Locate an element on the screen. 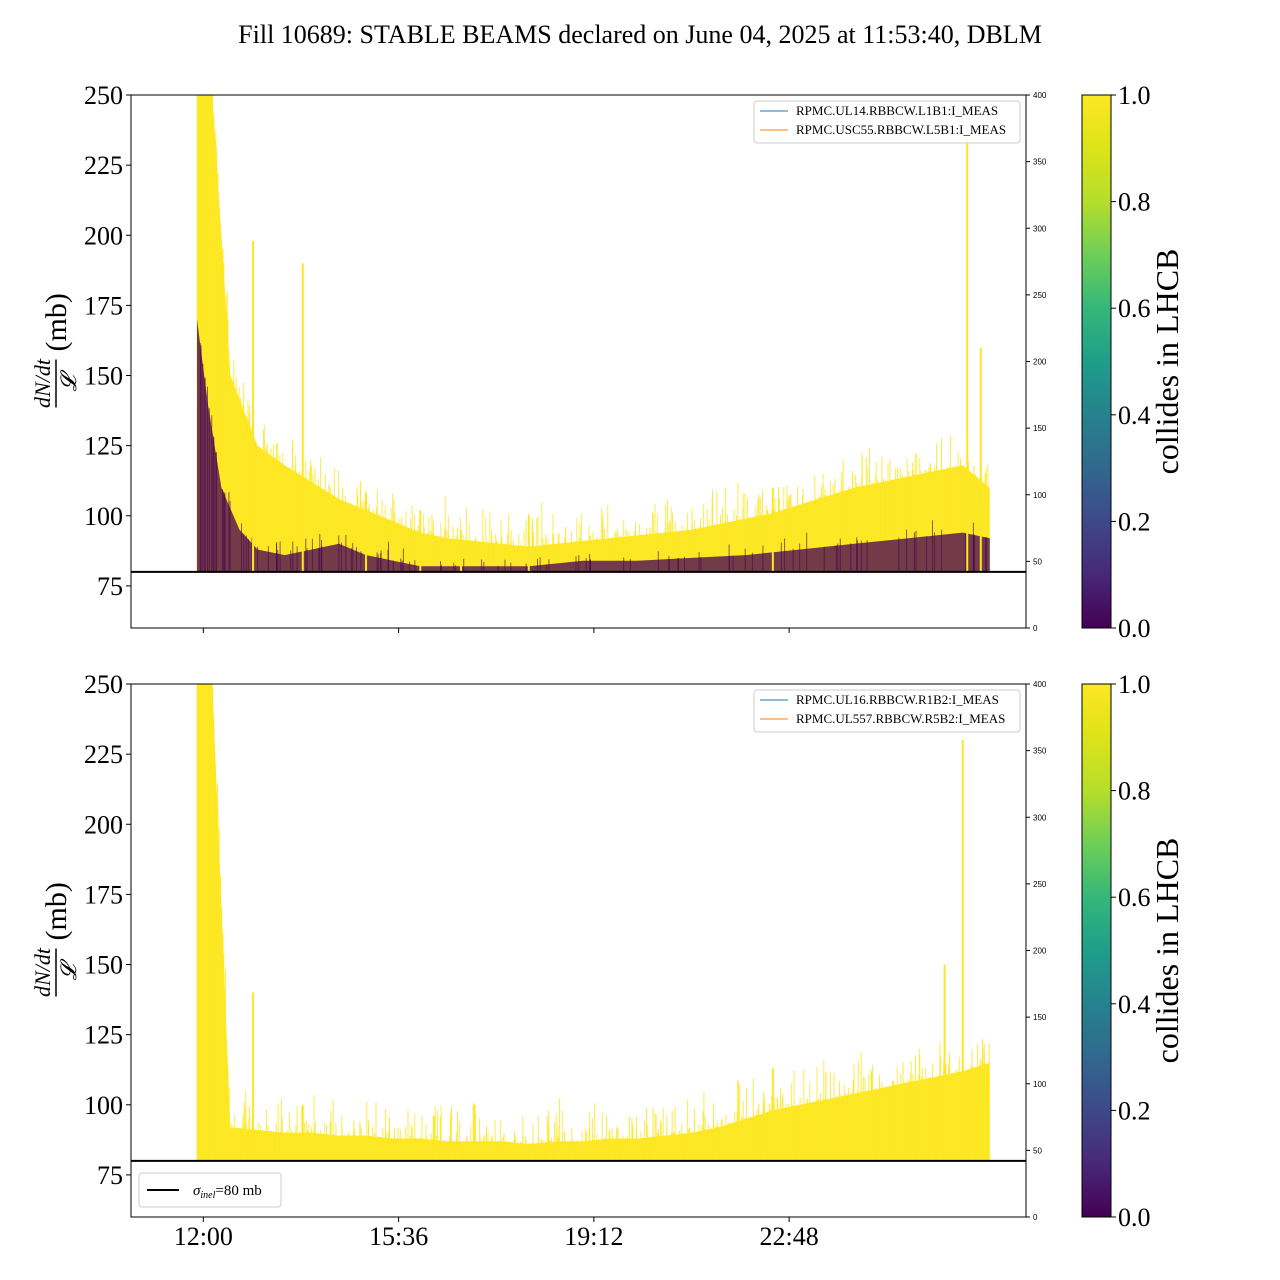 The width and height of the screenshot is (1280, 1280). legend-entry: RPMC.UL14.RBBCW.L1B1:I_MEAS is located at coordinates (897, 110).